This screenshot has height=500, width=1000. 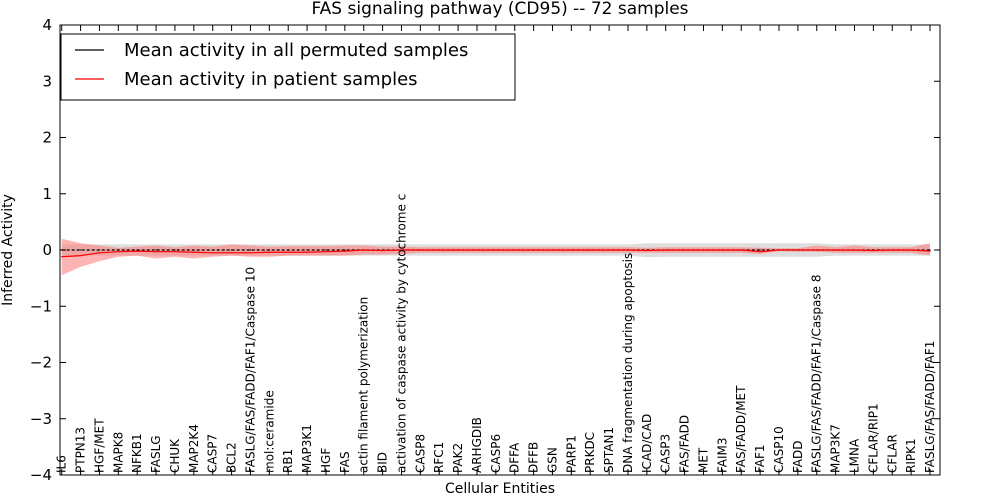 I want to click on x-tick-label: NFKB1, so click(x=137, y=453).